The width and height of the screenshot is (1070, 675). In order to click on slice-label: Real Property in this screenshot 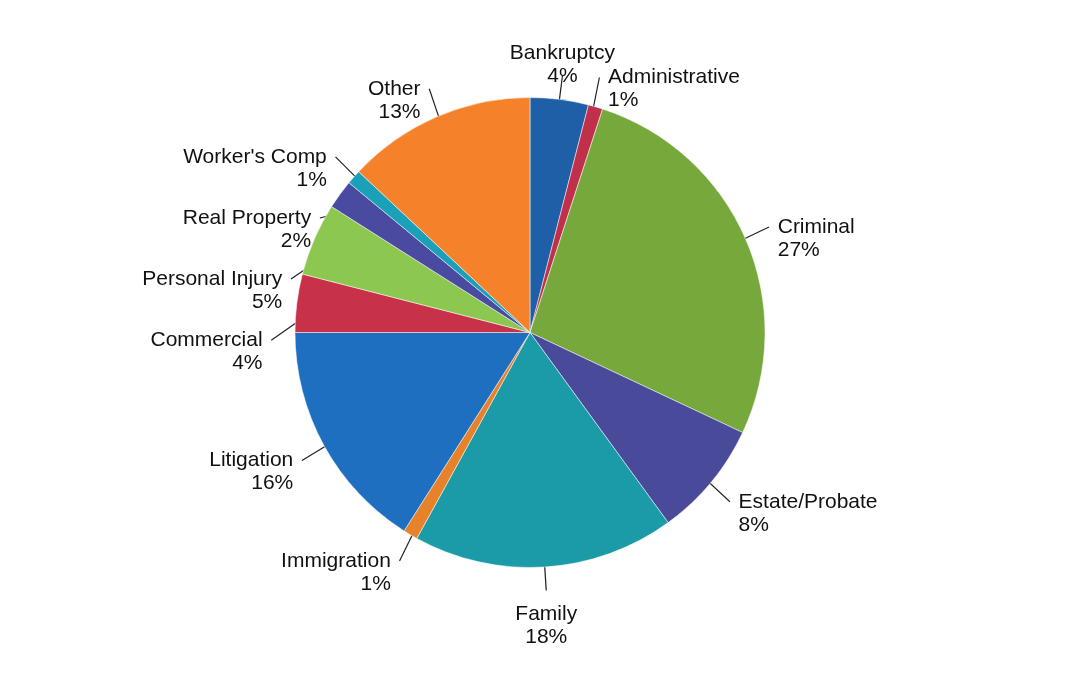, I will do `click(247, 216)`.